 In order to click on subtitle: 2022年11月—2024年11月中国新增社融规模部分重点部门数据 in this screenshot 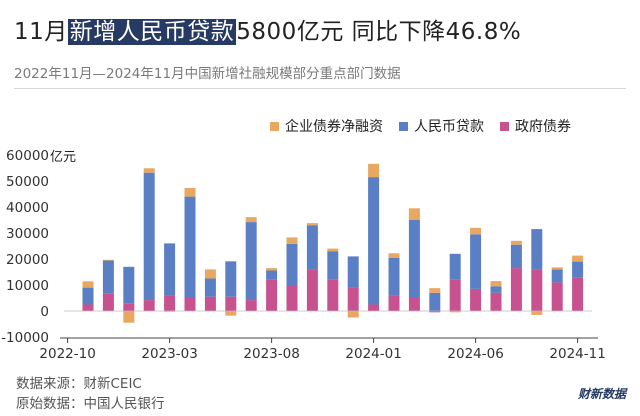, I will do `click(207, 74)`.